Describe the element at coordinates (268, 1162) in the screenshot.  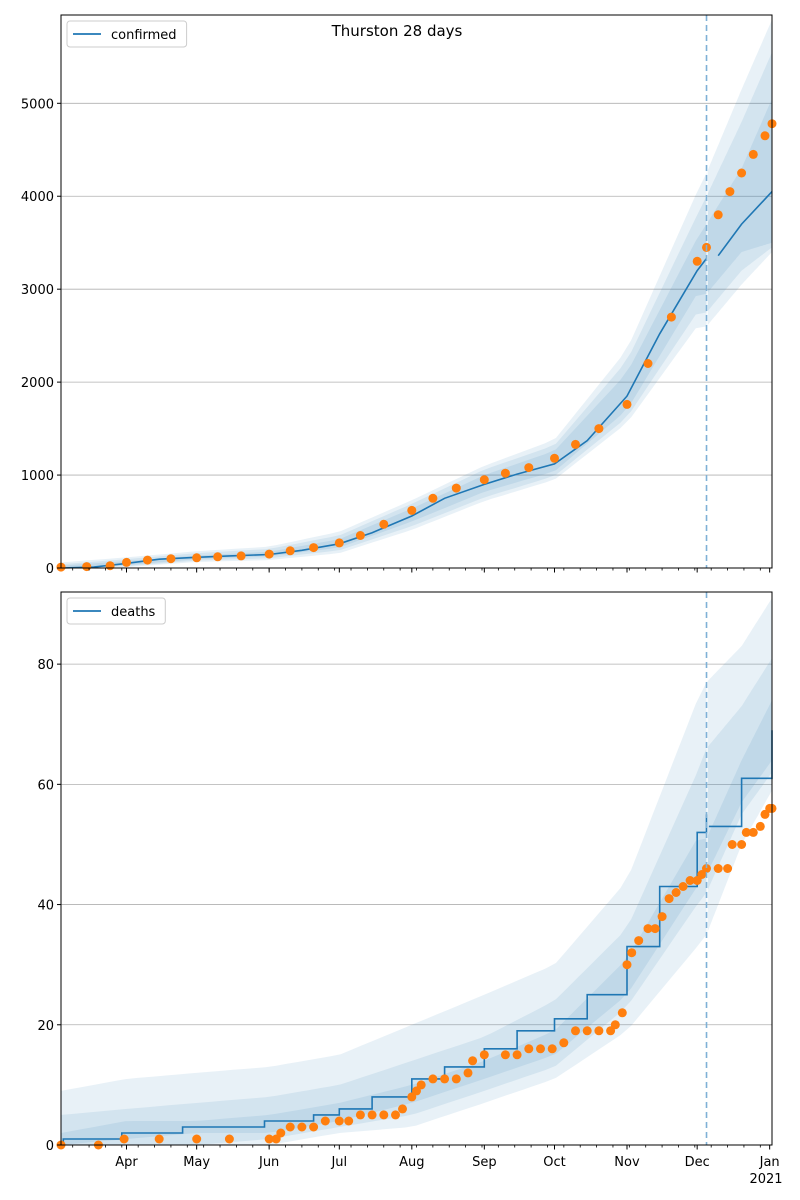
I see `deaths-x-tick-label: Jun` at that location.